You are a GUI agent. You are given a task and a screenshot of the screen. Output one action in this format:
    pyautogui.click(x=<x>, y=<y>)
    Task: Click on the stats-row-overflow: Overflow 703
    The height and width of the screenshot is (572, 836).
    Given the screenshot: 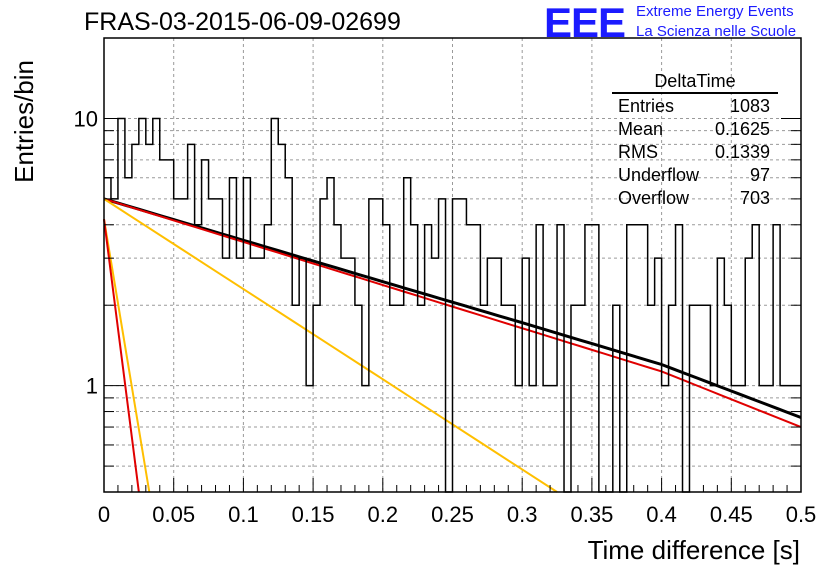 What is the action you would take?
    pyautogui.click(x=695, y=198)
    